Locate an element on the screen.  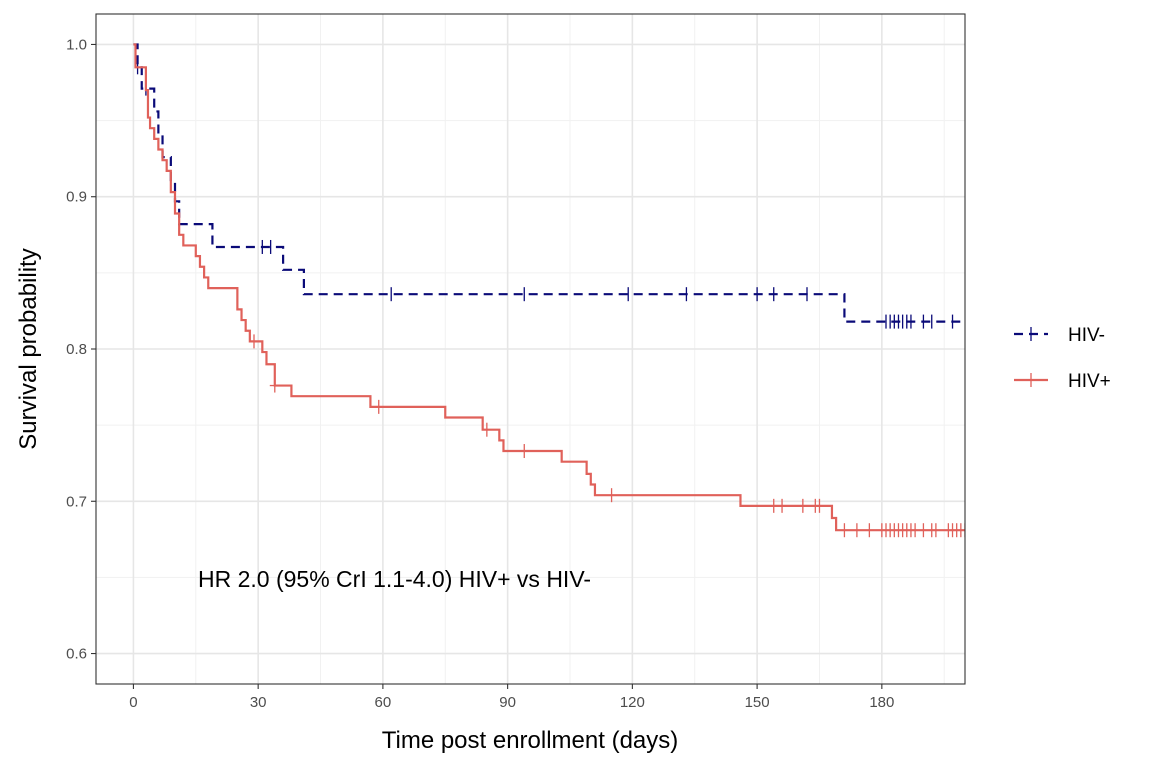
x-axis-title: Time post enrollment (days) is located at coordinates (530, 740).